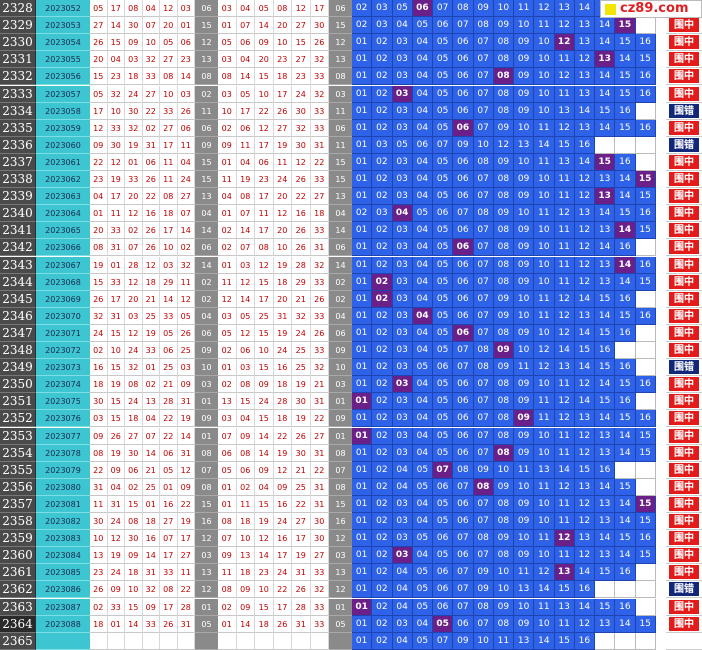 This screenshot has width=702, height=650. What do you see at coordinates (651, 9) in the screenshot?
I see `site-logo: cz89.com` at bounding box center [651, 9].